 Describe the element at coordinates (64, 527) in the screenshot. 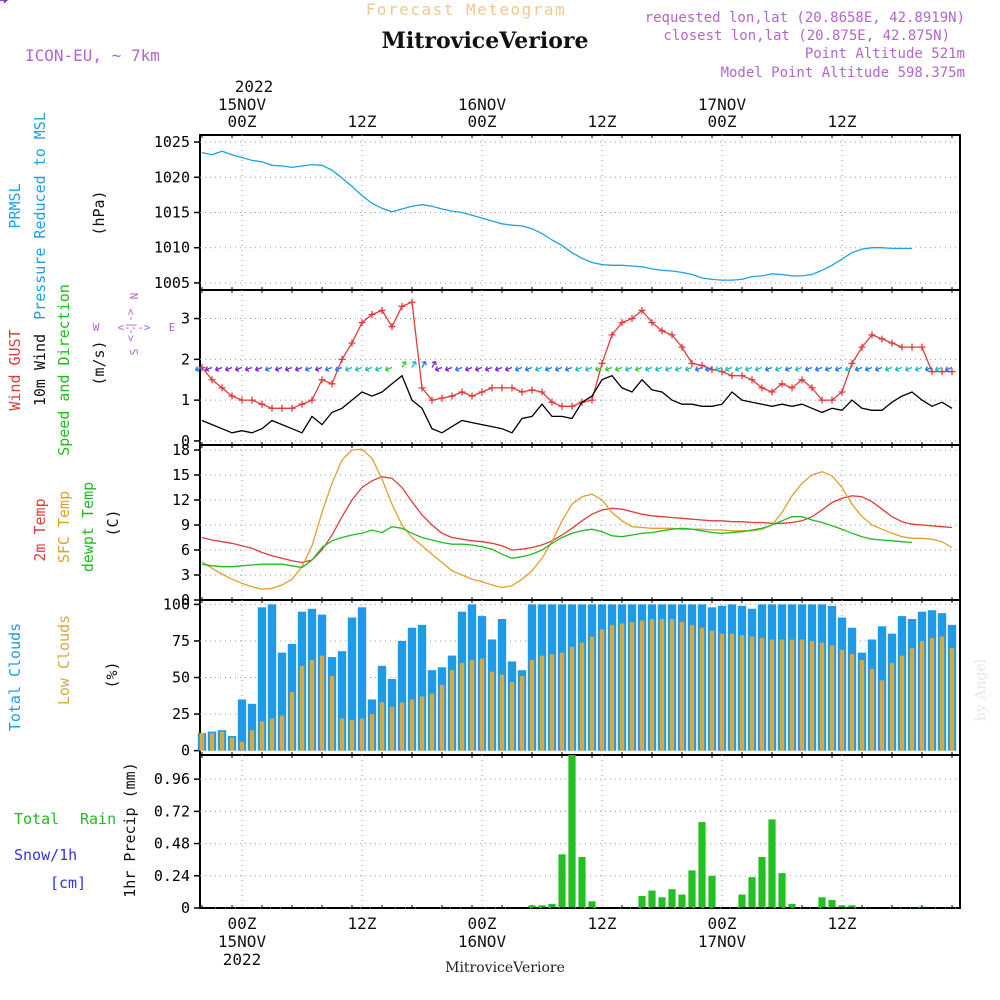

I see `sfc-temp-label: SFC Temp` at that location.